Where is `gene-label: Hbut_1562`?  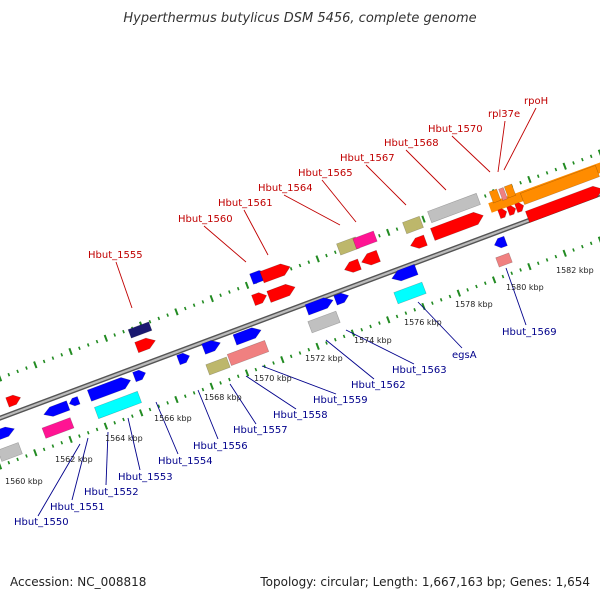
gene-label: Hbut_1562 is located at coordinates (378, 385).